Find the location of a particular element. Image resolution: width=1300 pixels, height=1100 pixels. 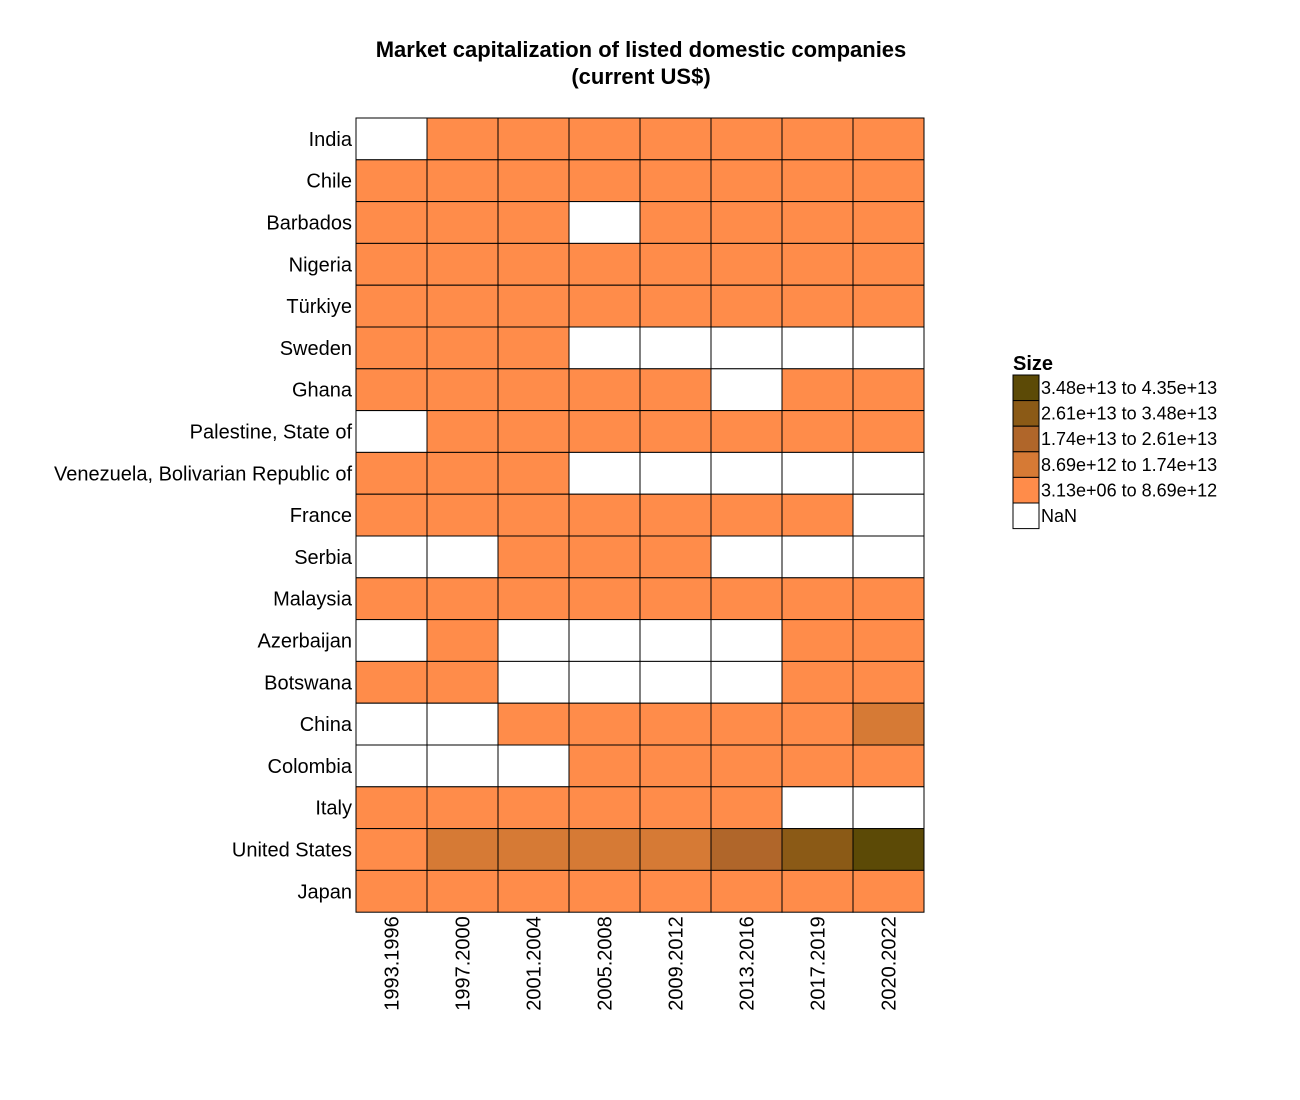

y-tick-label: Serbia is located at coordinates (323, 558).